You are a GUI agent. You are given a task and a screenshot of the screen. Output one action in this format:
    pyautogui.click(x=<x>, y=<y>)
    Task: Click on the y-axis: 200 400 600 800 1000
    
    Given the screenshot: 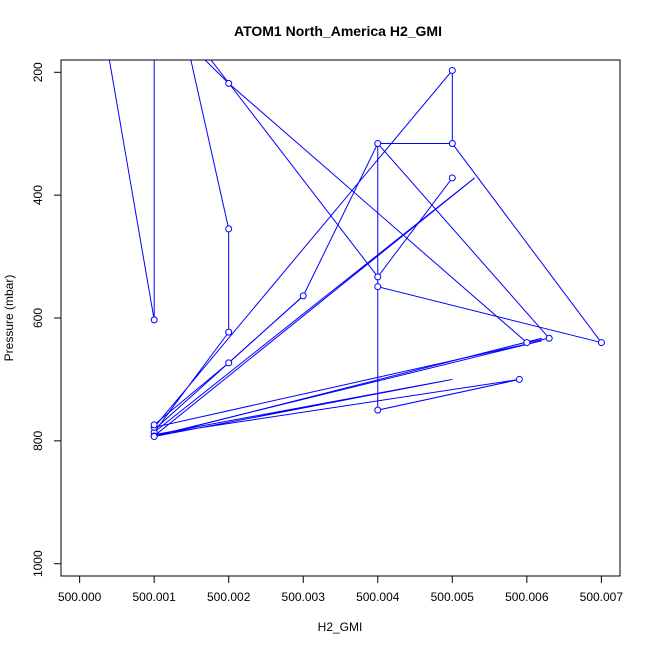 What is the action you would take?
    pyautogui.click(x=46, y=319)
    